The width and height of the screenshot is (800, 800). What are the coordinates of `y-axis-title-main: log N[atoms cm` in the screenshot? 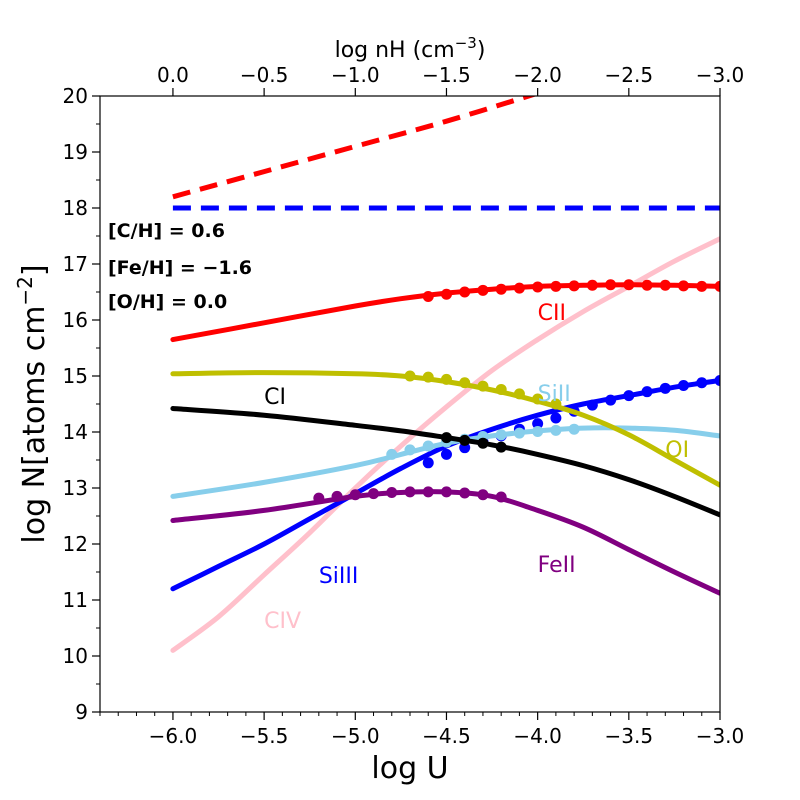 It's located at (34, 425).